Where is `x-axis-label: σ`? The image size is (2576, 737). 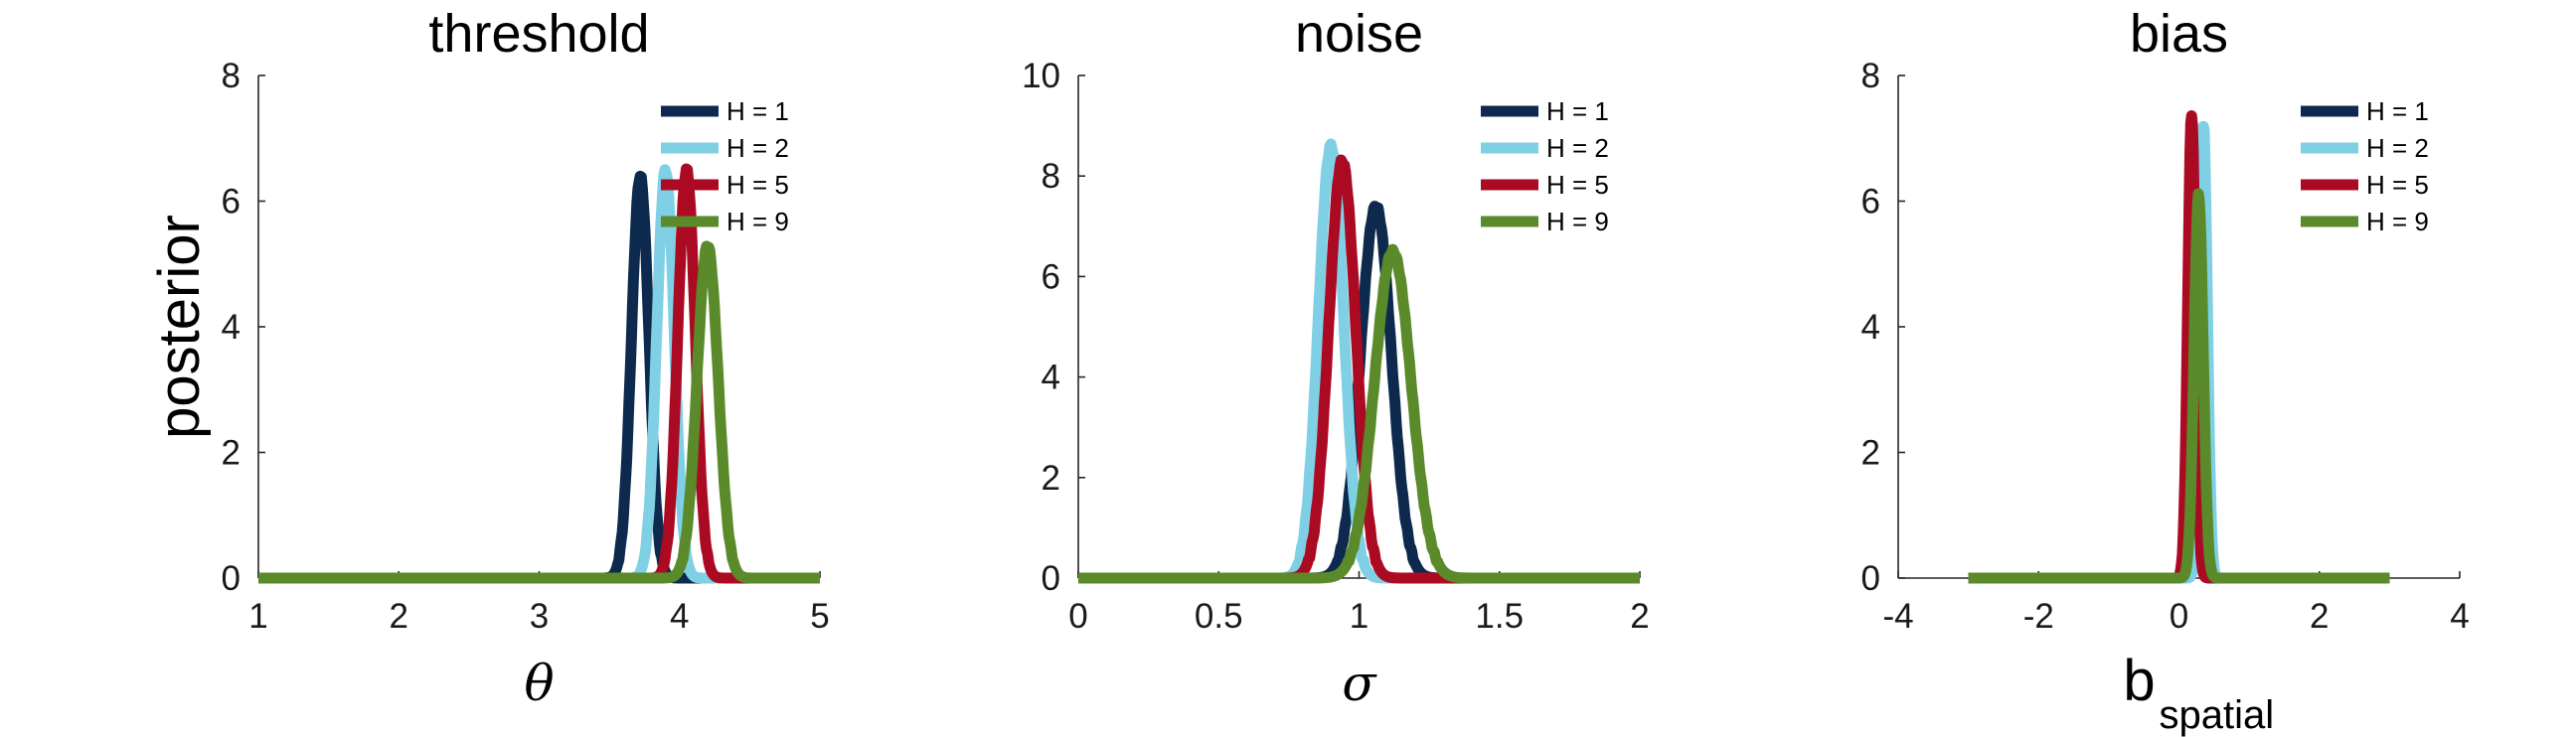
x-axis-label: σ is located at coordinates (1359, 684).